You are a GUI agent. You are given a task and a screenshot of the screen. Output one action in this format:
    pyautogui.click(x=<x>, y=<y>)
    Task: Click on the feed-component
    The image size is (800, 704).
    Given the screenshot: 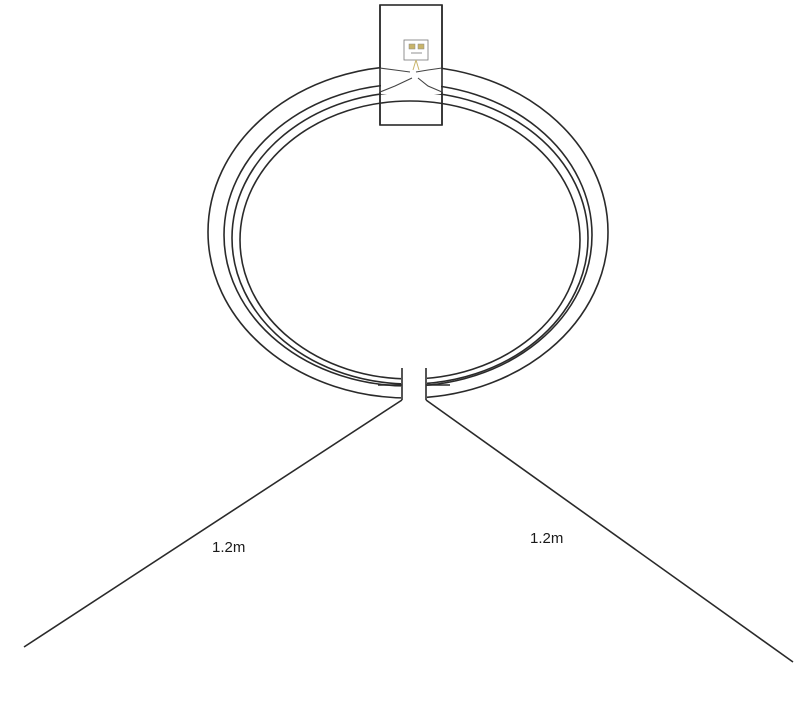 What is the action you would take?
    pyautogui.click(x=416, y=55)
    